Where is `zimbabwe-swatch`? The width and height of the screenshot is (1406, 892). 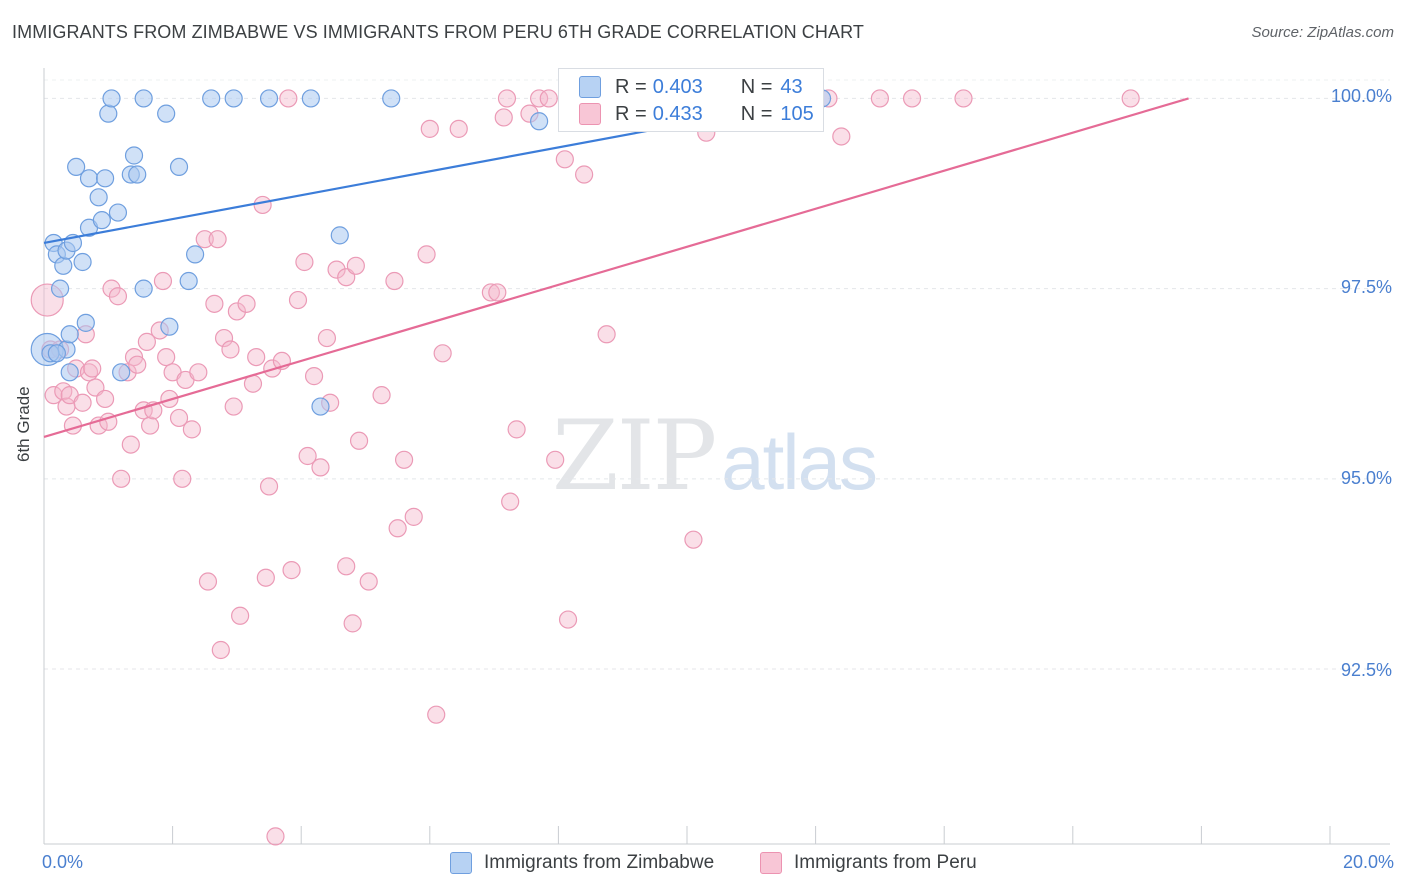 zimbabwe-swatch is located at coordinates (590, 87).